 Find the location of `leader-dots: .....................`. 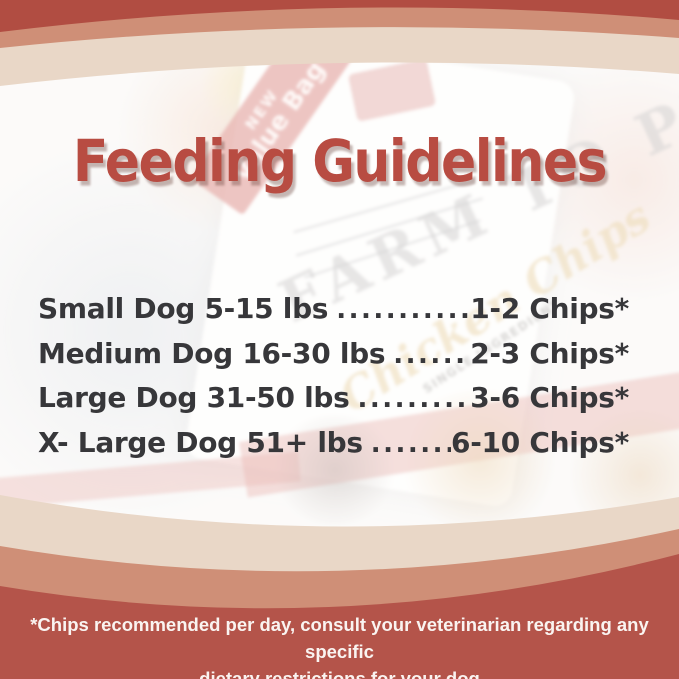

leader-dots: ..................... is located at coordinates (403, 310).